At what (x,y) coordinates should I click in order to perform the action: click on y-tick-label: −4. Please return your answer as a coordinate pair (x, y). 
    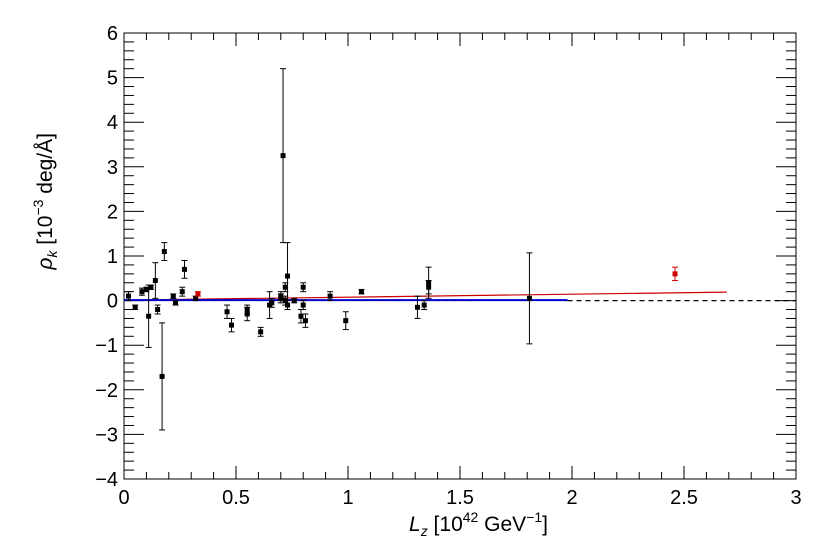
    Looking at the image, I should click on (106, 480).